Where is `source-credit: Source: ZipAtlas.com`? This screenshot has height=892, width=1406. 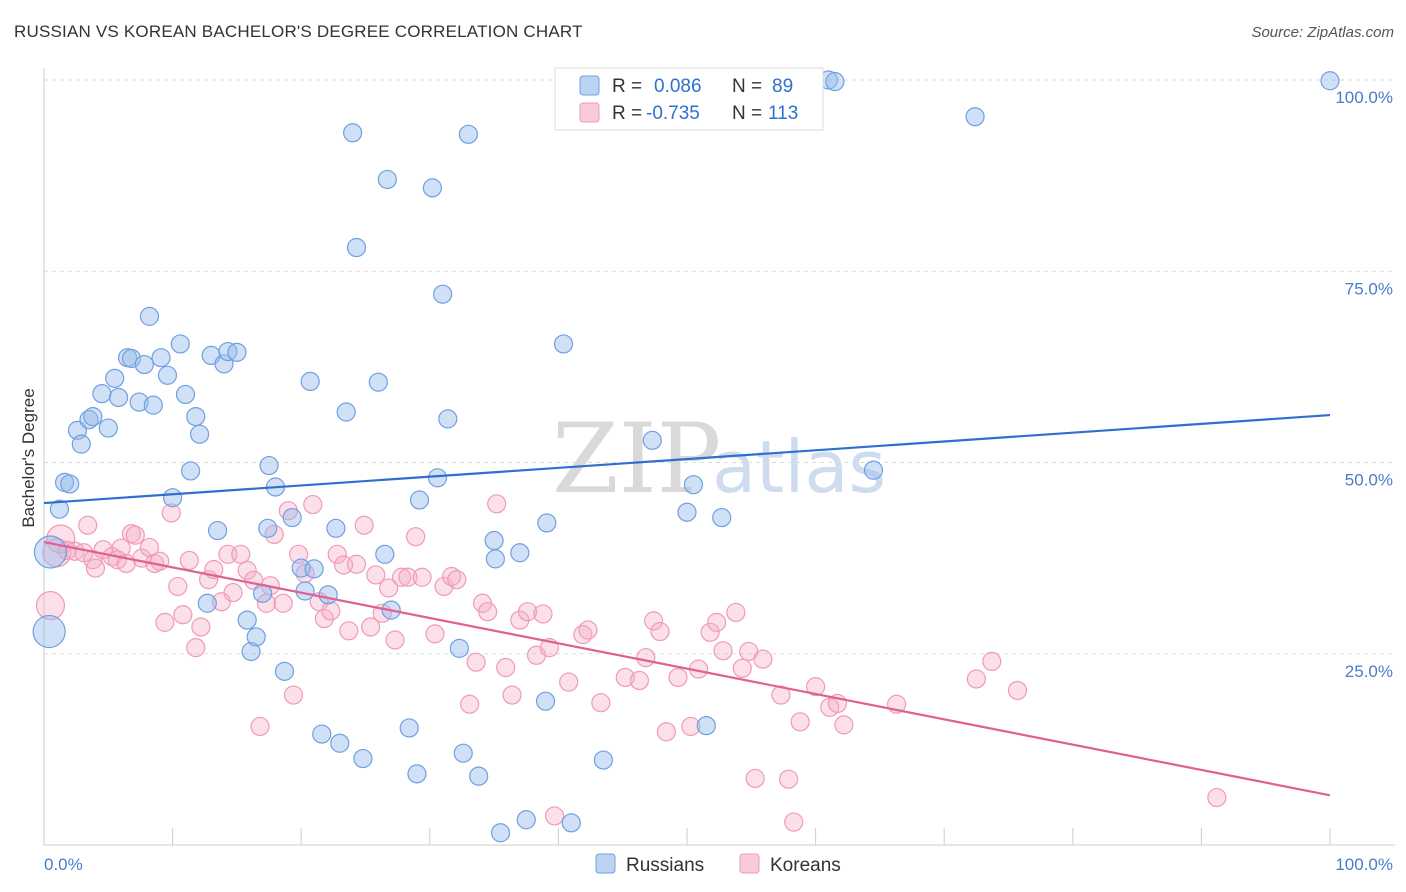
source-credit: Source: ZipAtlas.com is located at coordinates (1322, 32).